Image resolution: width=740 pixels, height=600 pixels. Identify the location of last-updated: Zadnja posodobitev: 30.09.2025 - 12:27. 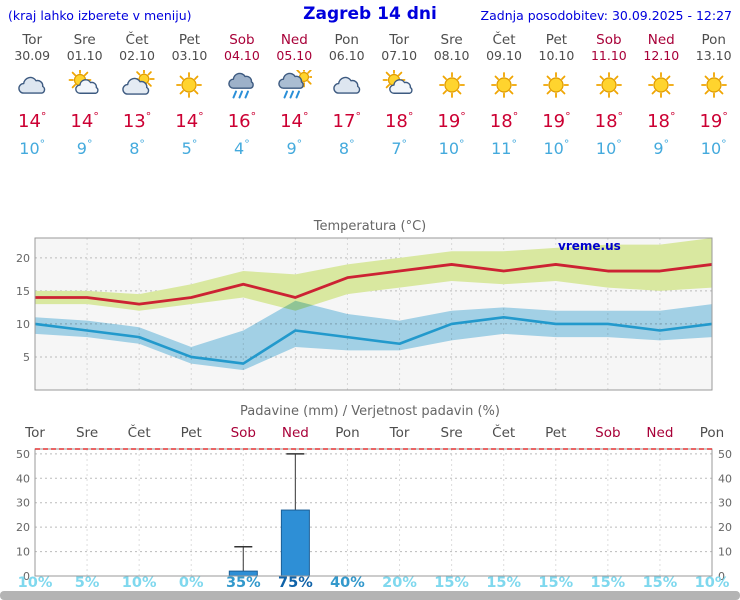
(606, 15).